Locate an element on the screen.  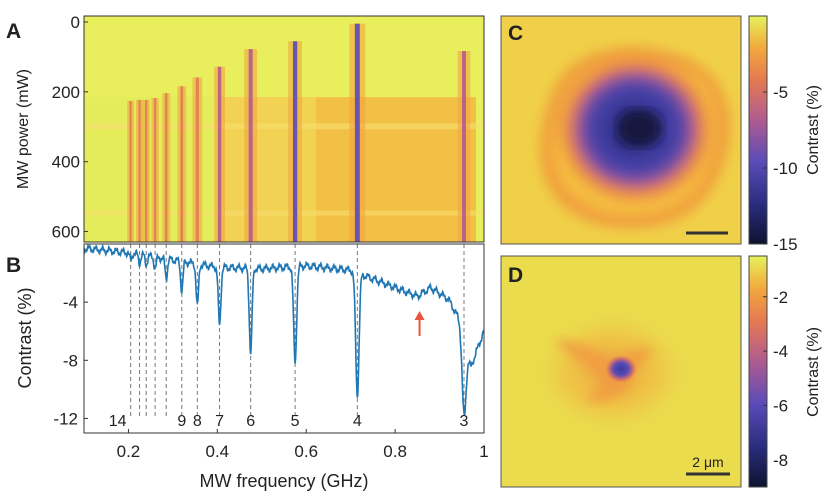
panel-b-dip-label: 7 is located at coordinates (219, 421).